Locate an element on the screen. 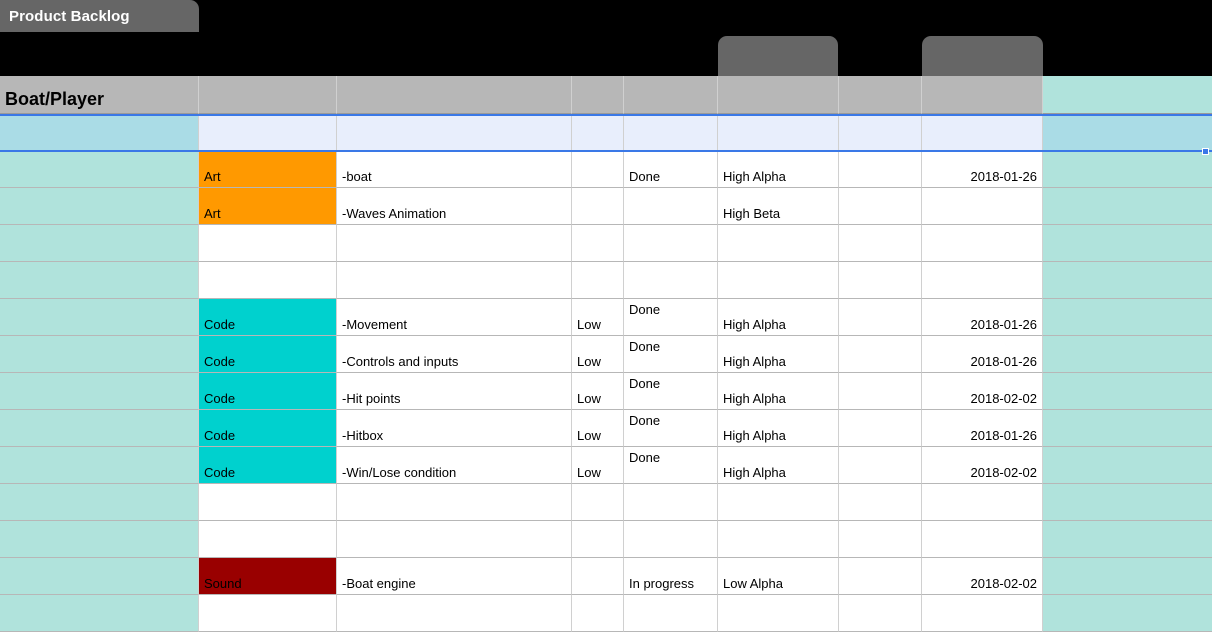 This screenshot has height=632, width=1212. section-cell-artefact is located at coordinates (454, 95).